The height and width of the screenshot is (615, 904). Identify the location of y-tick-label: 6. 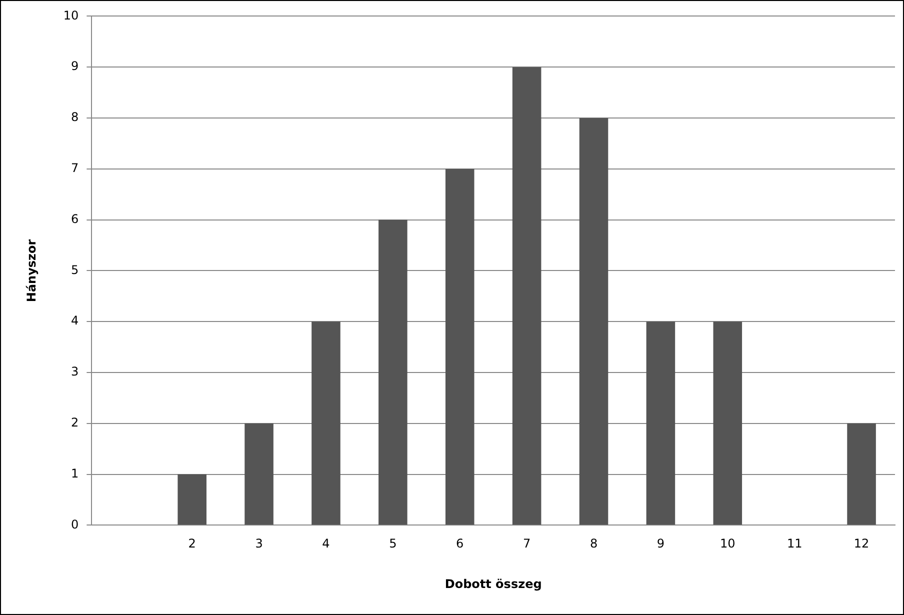
(75, 219).